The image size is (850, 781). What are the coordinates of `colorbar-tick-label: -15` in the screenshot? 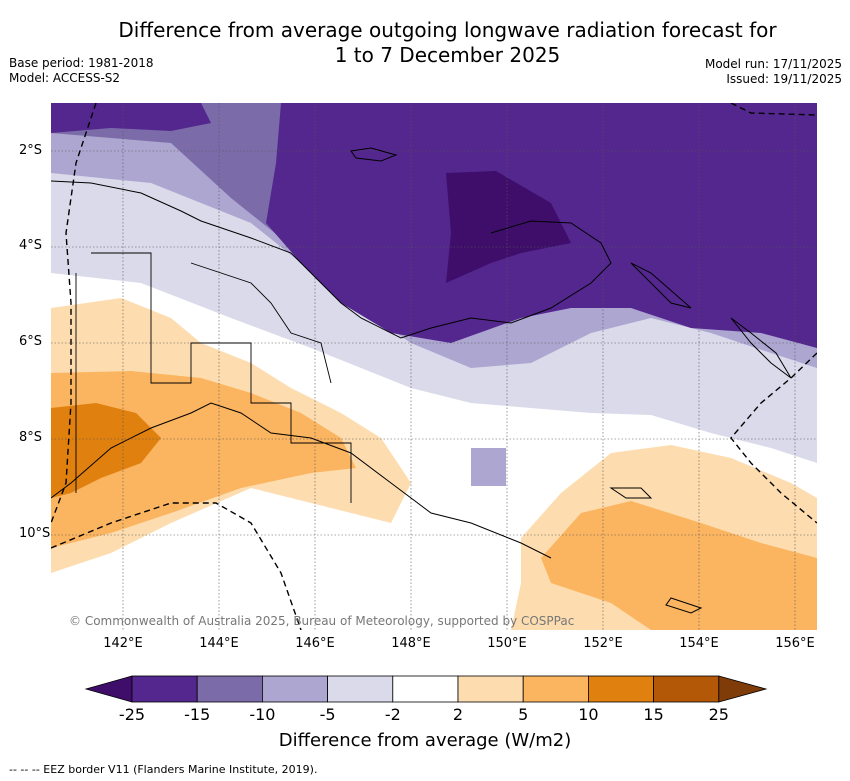 It's located at (197, 714).